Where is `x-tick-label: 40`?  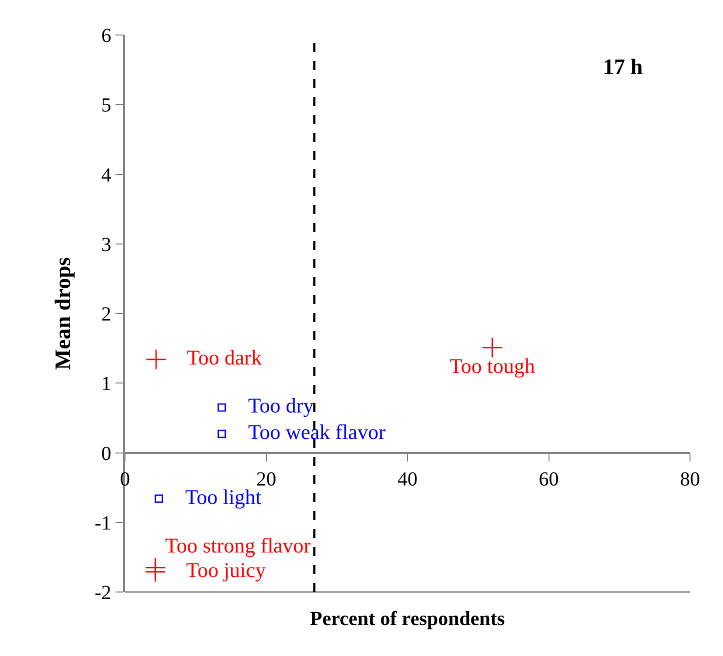 x-tick-label: 40 is located at coordinates (408, 479).